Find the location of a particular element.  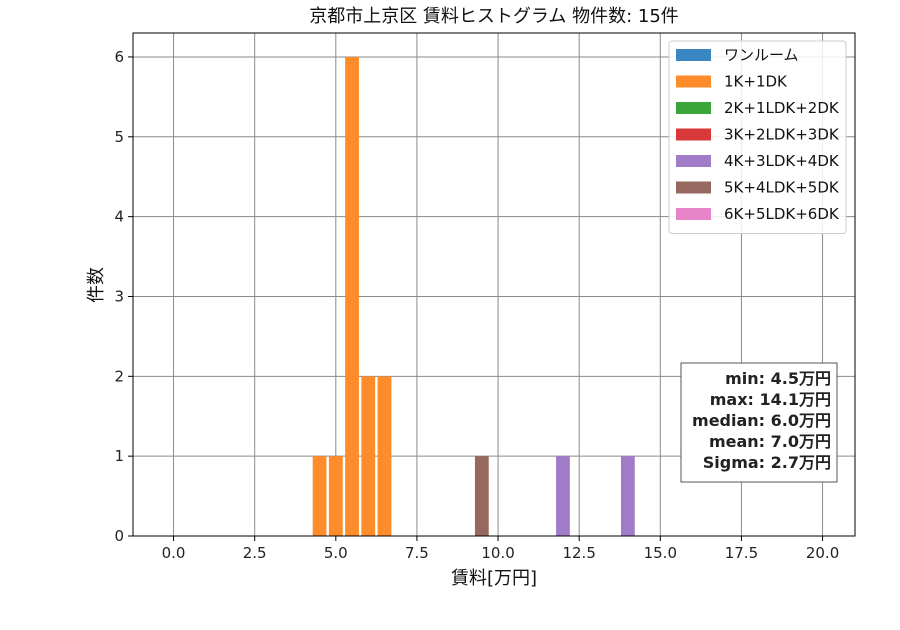

y-tick-label: 1 is located at coordinates (119, 456).